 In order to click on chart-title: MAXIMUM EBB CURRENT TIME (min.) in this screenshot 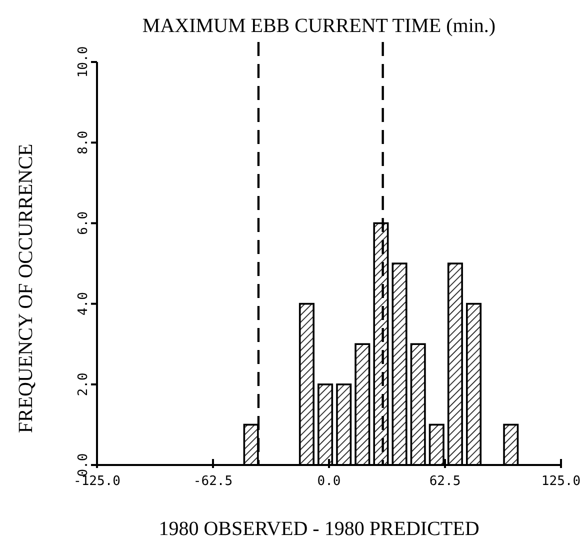, I will do `click(319, 26)`.